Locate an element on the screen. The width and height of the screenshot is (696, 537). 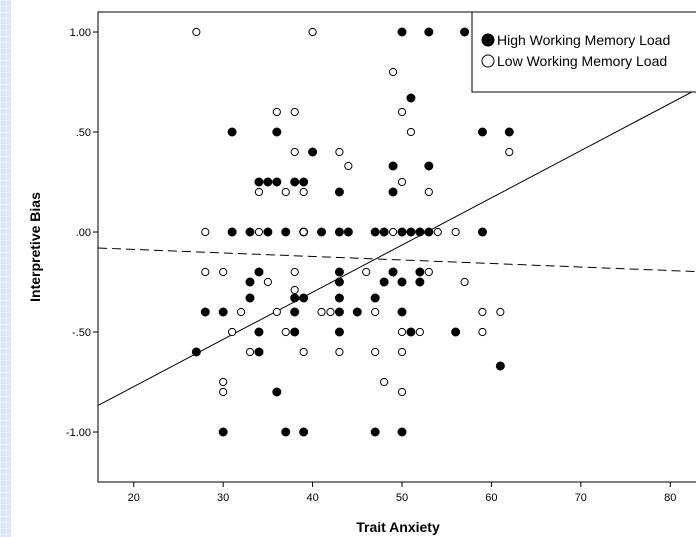
y-axis: 1.00 .50 .00 -.50 -1.00 is located at coordinates (82, 233).